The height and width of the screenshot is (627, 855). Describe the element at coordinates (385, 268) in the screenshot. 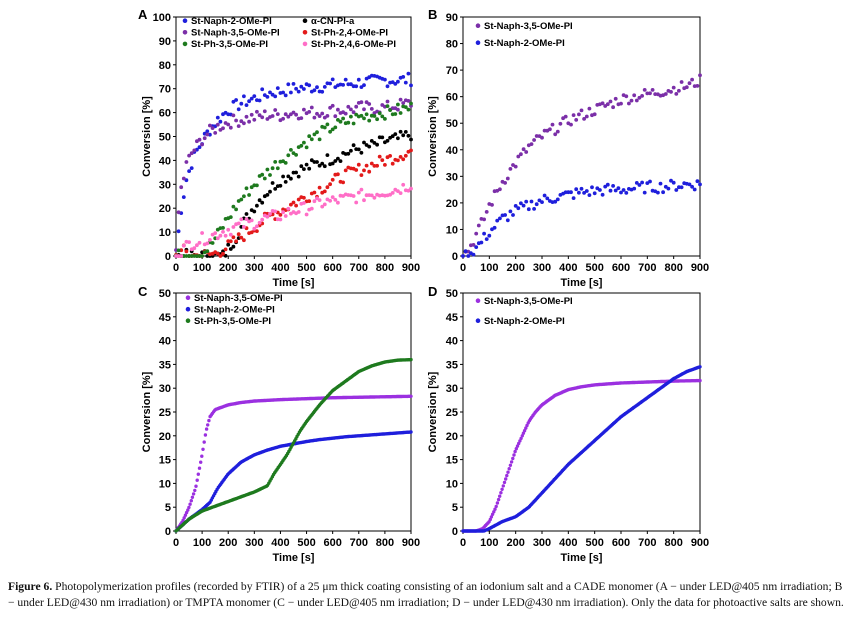

I see `x-tick-label: 800` at that location.